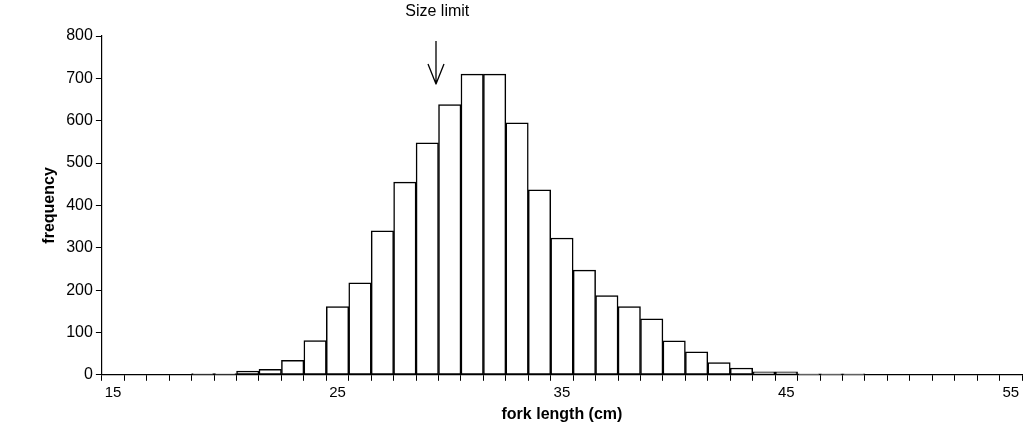  I want to click on y-tick-label: 400, so click(79, 204).